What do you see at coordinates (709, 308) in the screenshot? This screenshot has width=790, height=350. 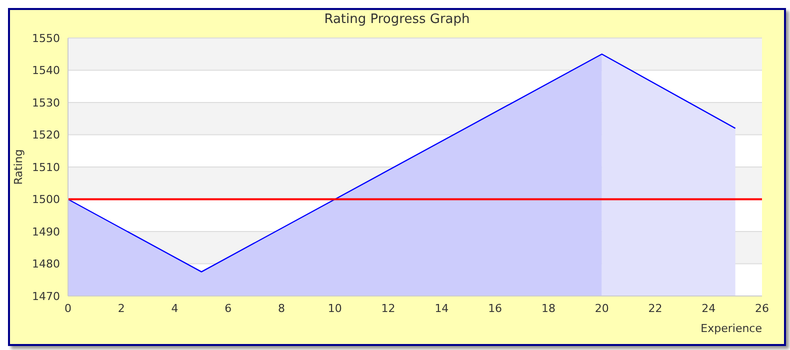 I see `x-tick-label: 24` at bounding box center [709, 308].